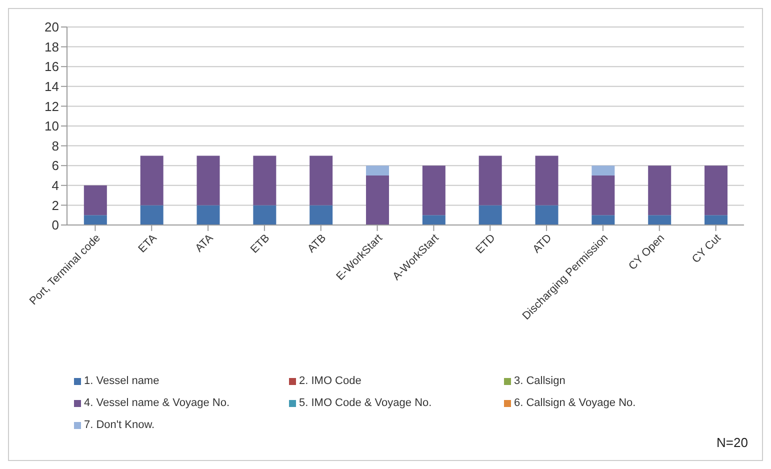  Describe the element at coordinates (540, 381) in the screenshot. I see `legend-label: 3. Callsign` at that location.